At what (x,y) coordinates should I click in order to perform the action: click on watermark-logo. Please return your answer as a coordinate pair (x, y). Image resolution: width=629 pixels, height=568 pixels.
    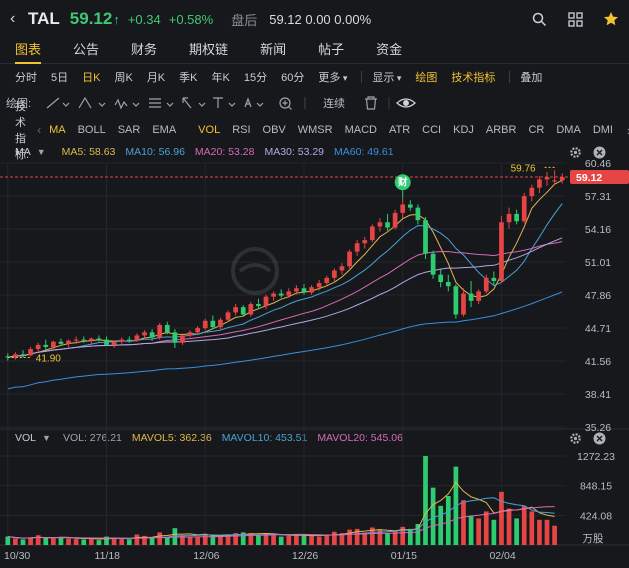
    Looking at the image, I should click on (255, 271).